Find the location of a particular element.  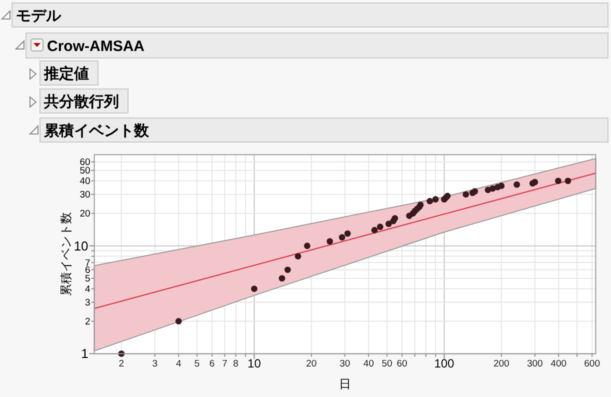

y-tick-label: 4 is located at coordinates (87, 289).